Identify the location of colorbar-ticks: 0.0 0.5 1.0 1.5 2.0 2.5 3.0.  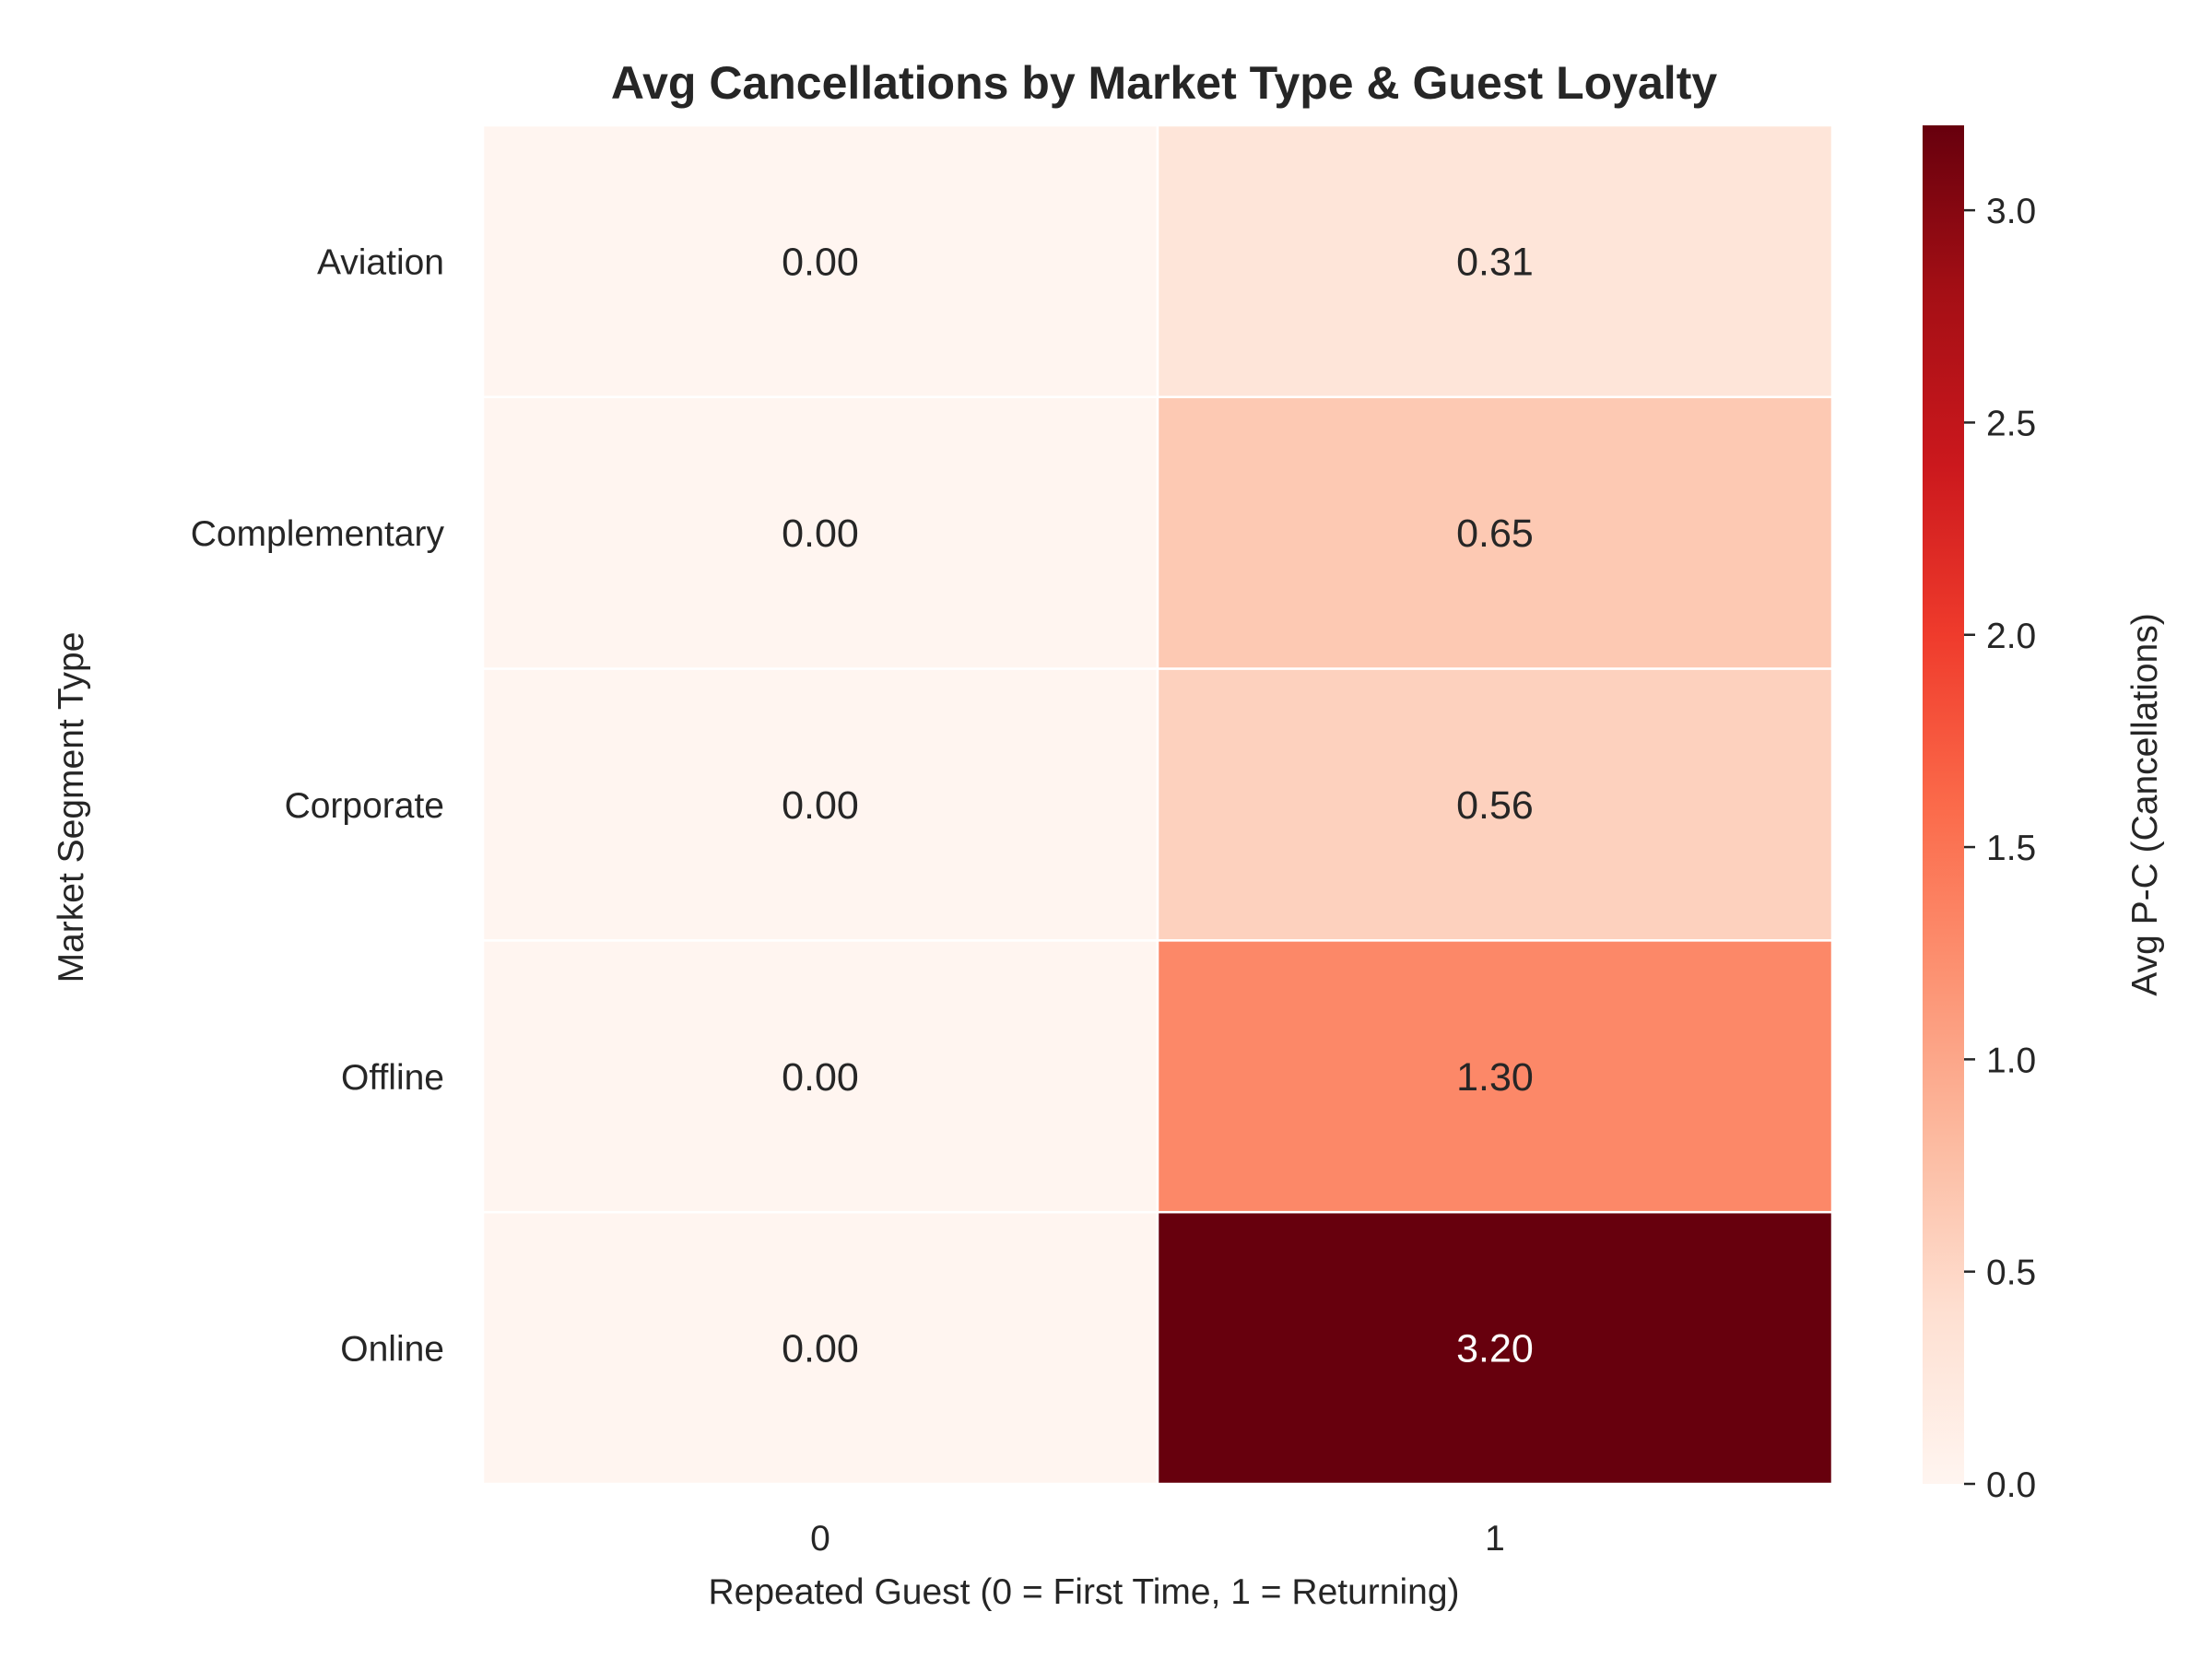
(2000, 848).